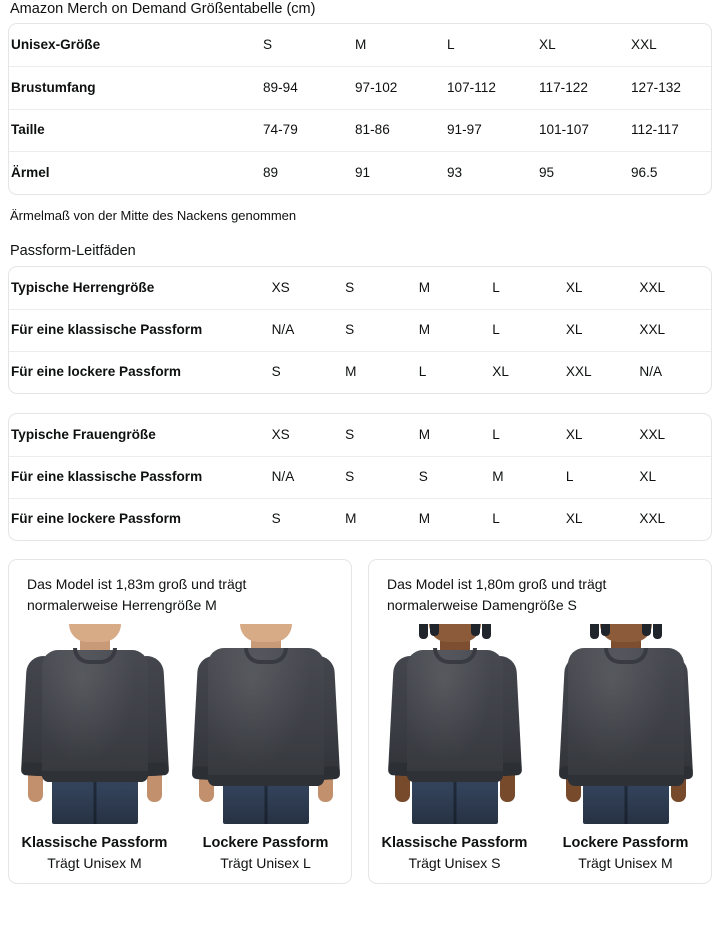  Describe the element at coordinates (306, 371) in the screenshot. I see `mens-loose-1: S` at that location.